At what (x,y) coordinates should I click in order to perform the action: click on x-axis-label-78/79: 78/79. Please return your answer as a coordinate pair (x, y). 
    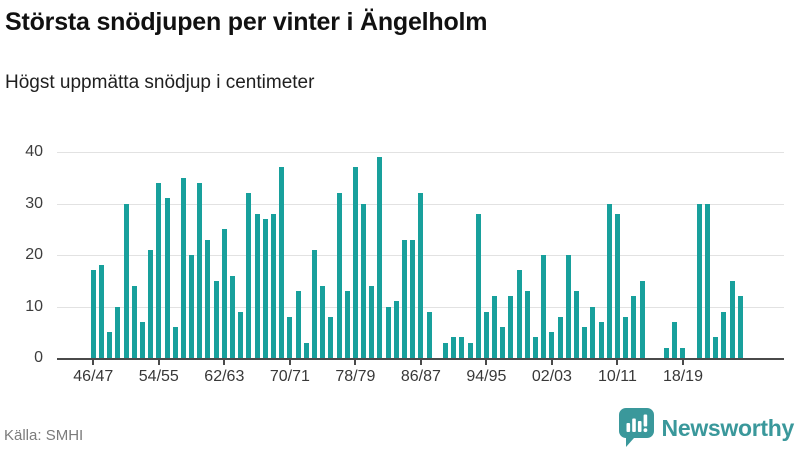
    Looking at the image, I should click on (355, 376).